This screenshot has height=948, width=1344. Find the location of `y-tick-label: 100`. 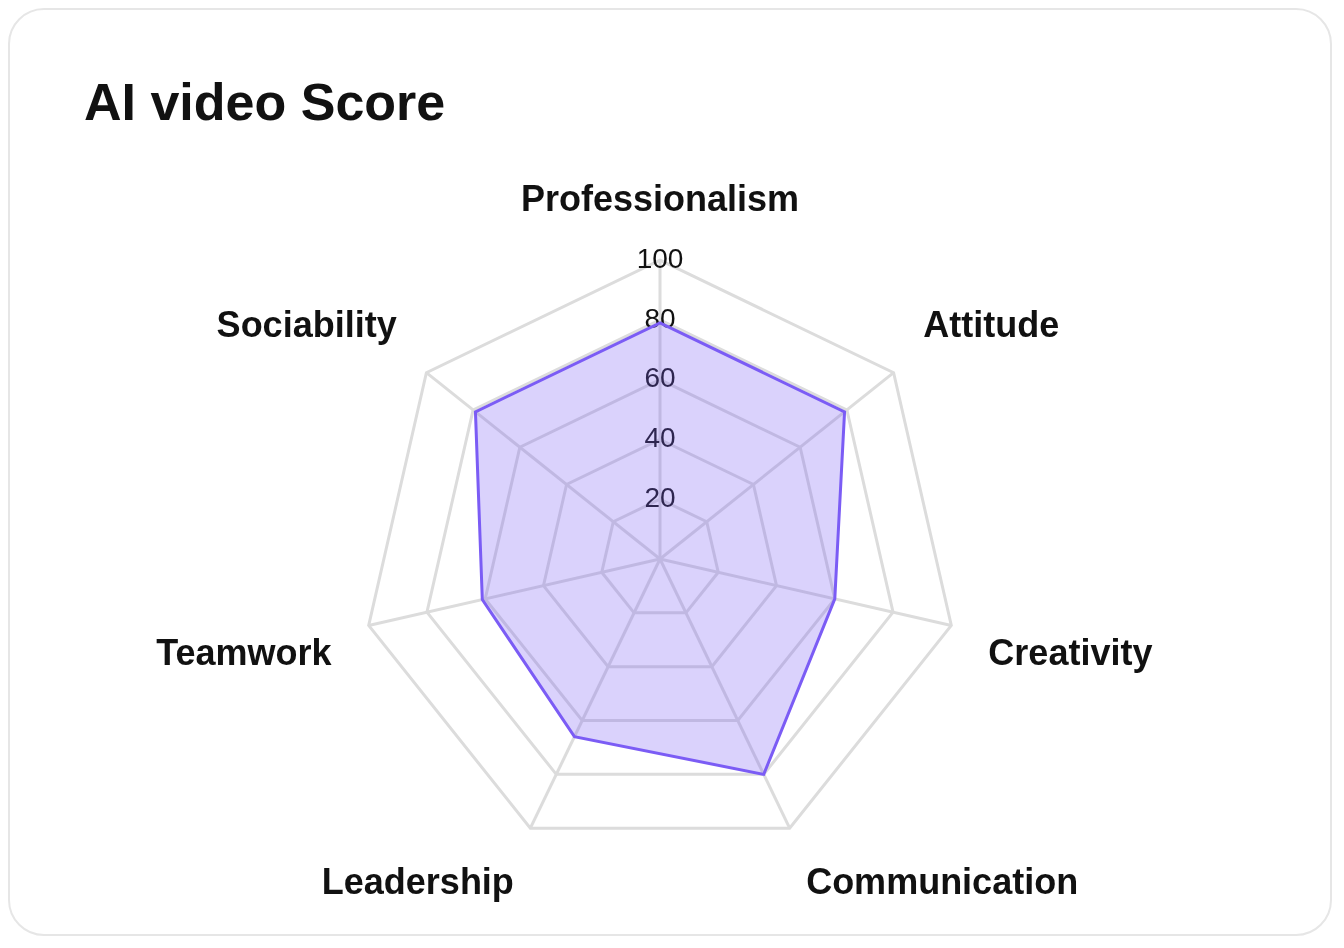

y-tick-label: 100 is located at coordinates (660, 258).